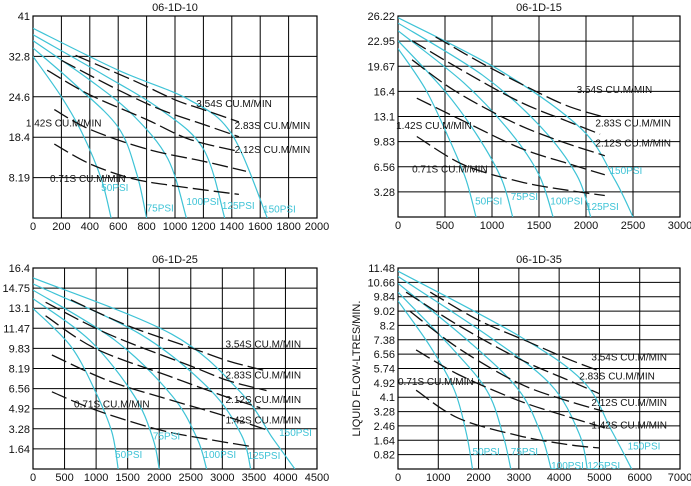  What do you see at coordinates (384, 370) in the screenshot?
I see `y-tick-label: 5.74` at bounding box center [384, 370].